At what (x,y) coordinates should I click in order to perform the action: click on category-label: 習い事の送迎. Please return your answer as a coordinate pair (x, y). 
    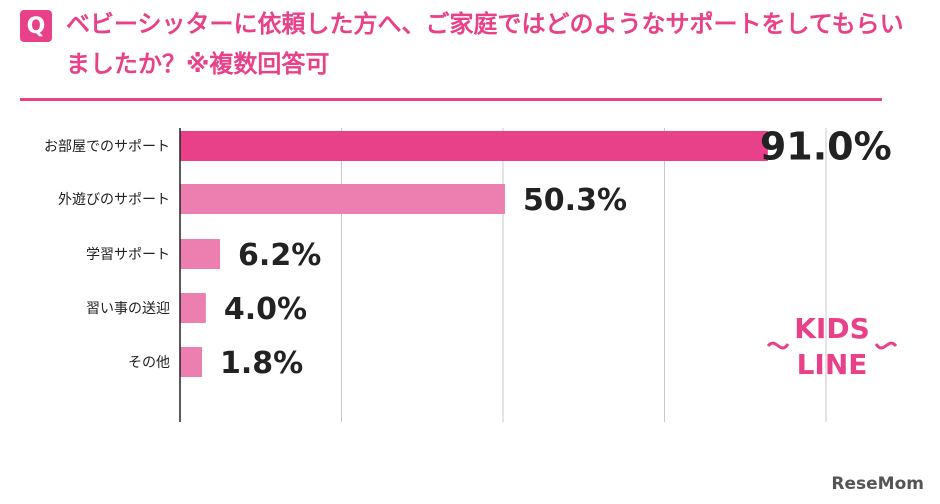
    Looking at the image, I should click on (128, 309).